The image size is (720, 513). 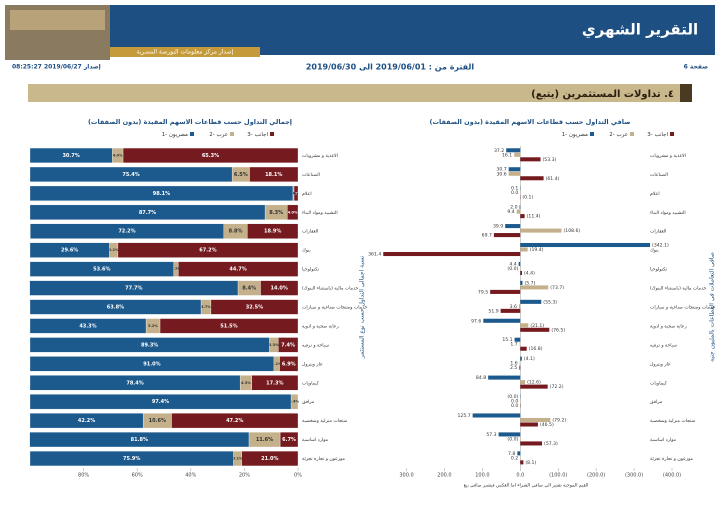 I want to click on section-marker, so click(x=686, y=93).